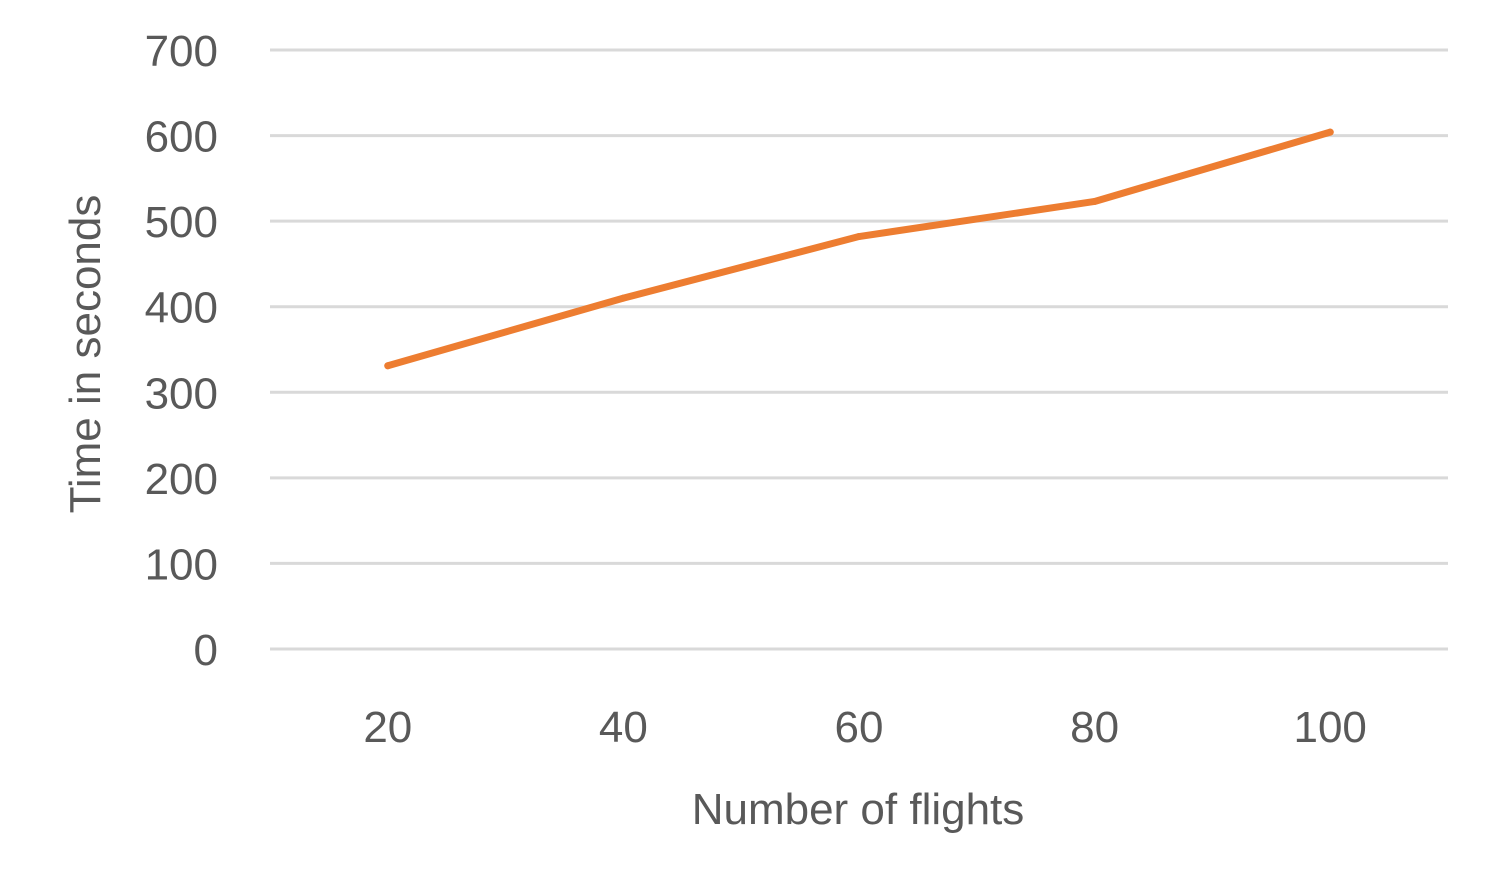 The height and width of the screenshot is (888, 1488). What do you see at coordinates (181, 51) in the screenshot?
I see `y-tick-label: 700` at bounding box center [181, 51].